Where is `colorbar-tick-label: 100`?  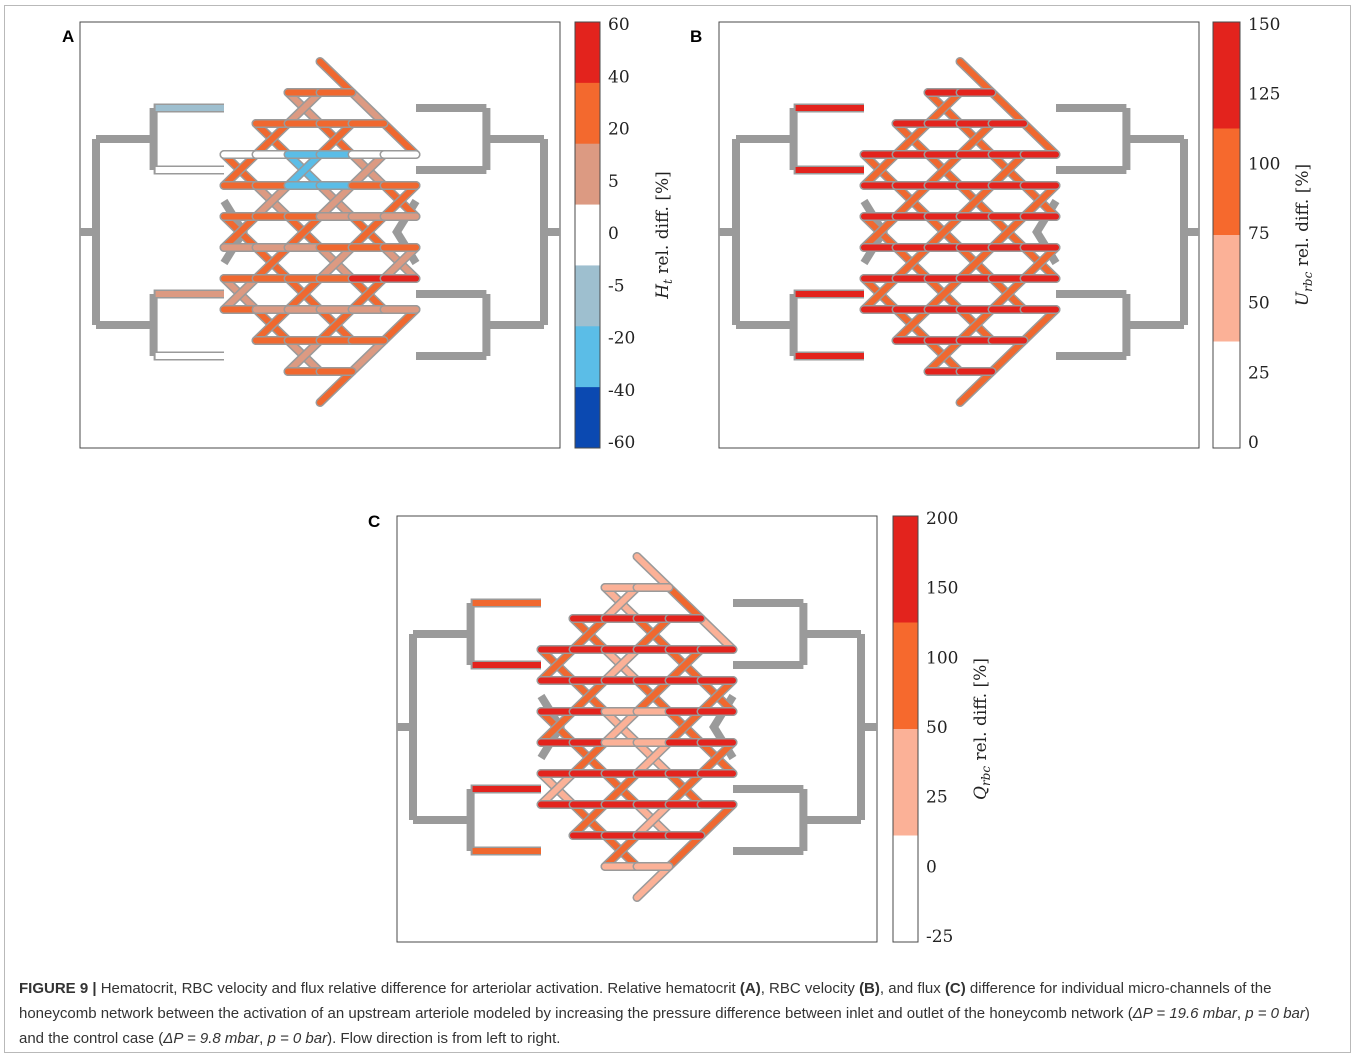
colorbar-tick-label: 100 is located at coordinates (1264, 164).